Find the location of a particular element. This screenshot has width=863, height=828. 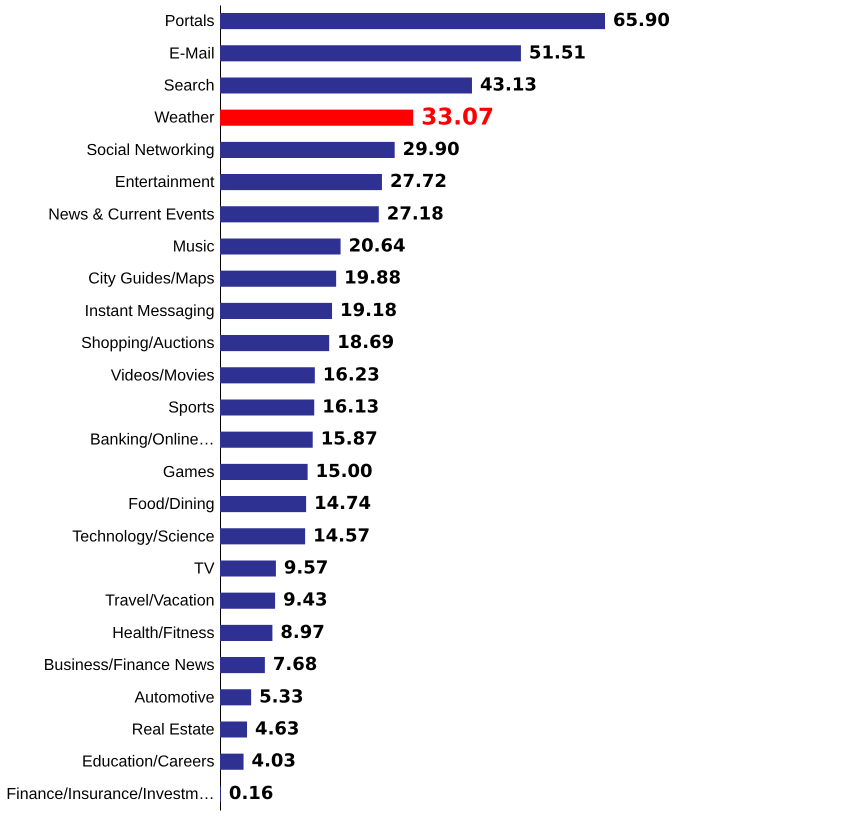

y-tick-label: Shopping/Auctions is located at coordinates (147, 343).